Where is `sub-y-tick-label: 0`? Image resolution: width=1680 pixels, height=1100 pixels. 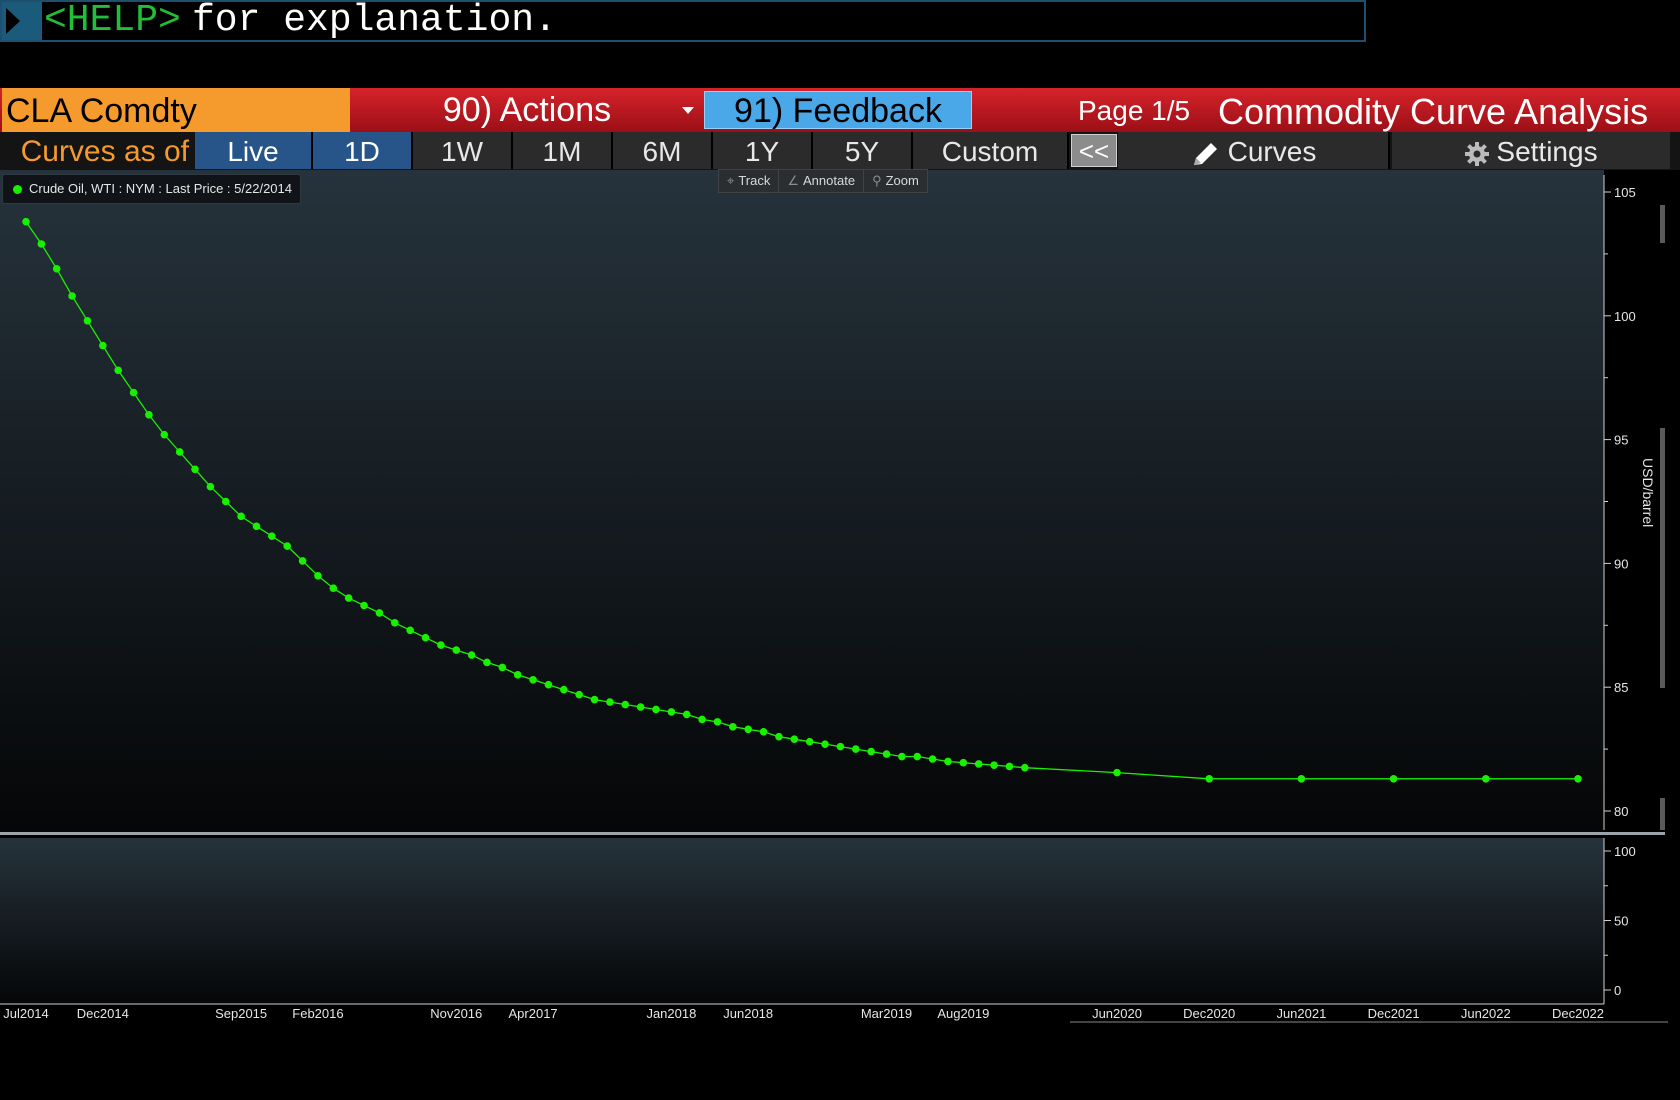 sub-y-tick-label: 0 is located at coordinates (1617, 990).